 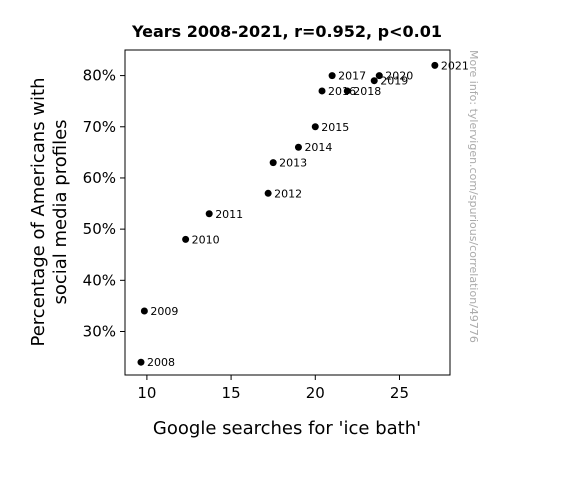 What do you see at coordinates (293, 163) in the screenshot?
I see `data-point-label: 2013` at bounding box center [293, 163].